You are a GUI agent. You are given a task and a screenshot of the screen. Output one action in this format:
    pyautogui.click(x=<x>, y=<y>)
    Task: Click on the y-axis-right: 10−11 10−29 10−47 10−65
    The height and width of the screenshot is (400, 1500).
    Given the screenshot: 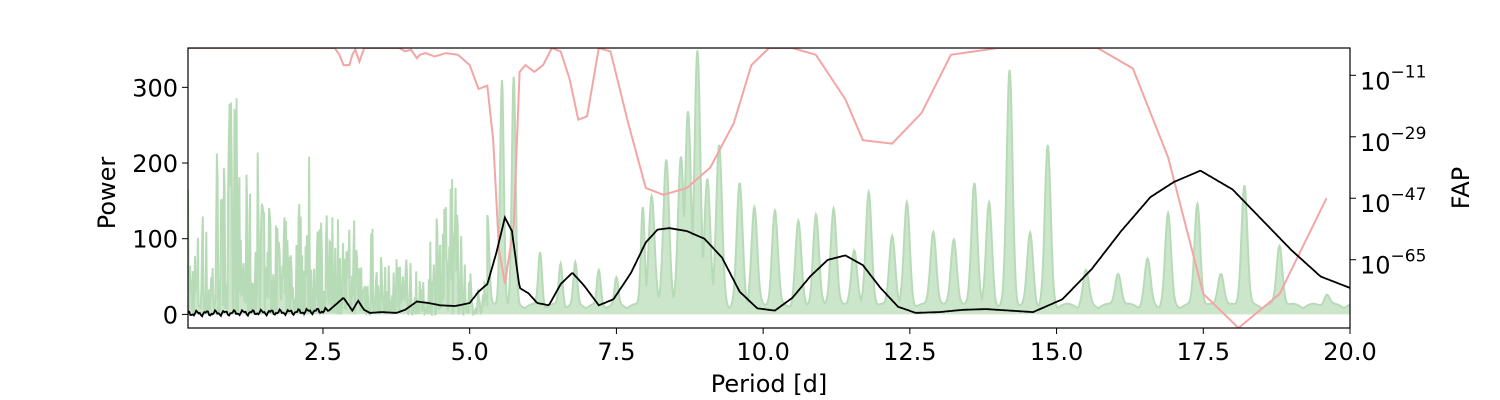 What is the action you would take?
    pyautogui.click(x=1388, y=171)
    